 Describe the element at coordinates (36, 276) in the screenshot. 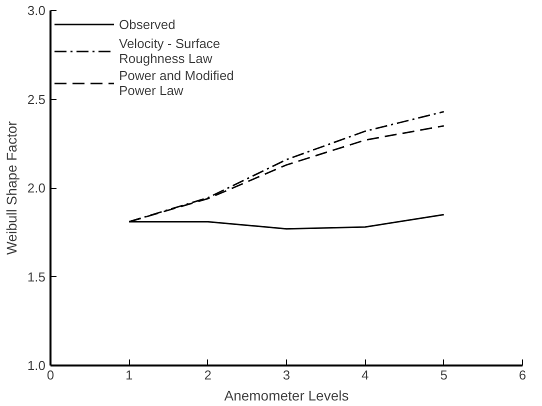

I see `y-tick-label: 1.5` at that location.